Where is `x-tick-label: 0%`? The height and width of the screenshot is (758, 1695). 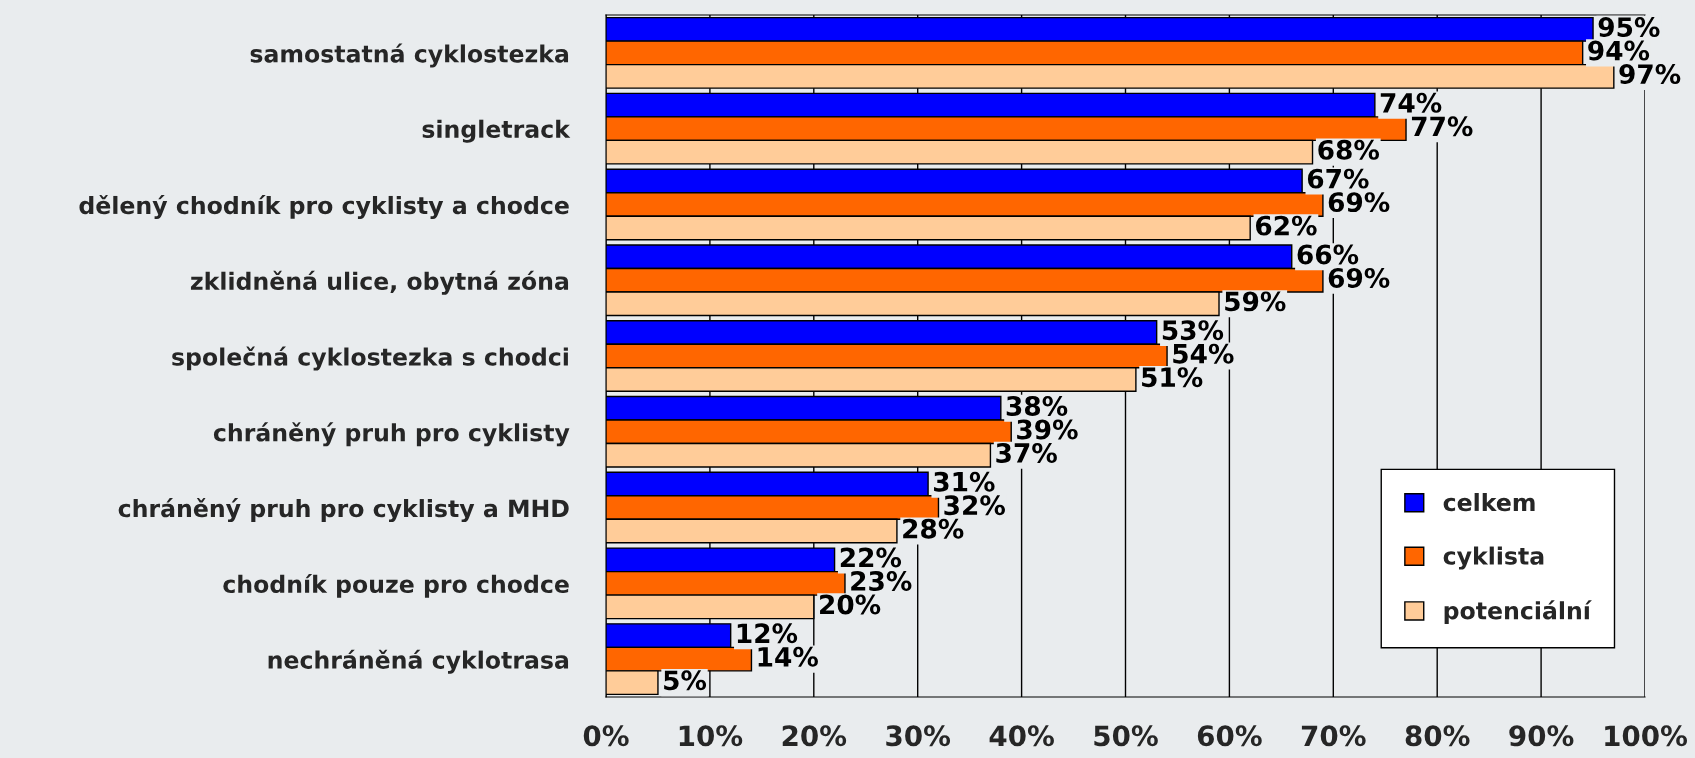
x-tick-label: 0% is located at coordinates (606, 736).